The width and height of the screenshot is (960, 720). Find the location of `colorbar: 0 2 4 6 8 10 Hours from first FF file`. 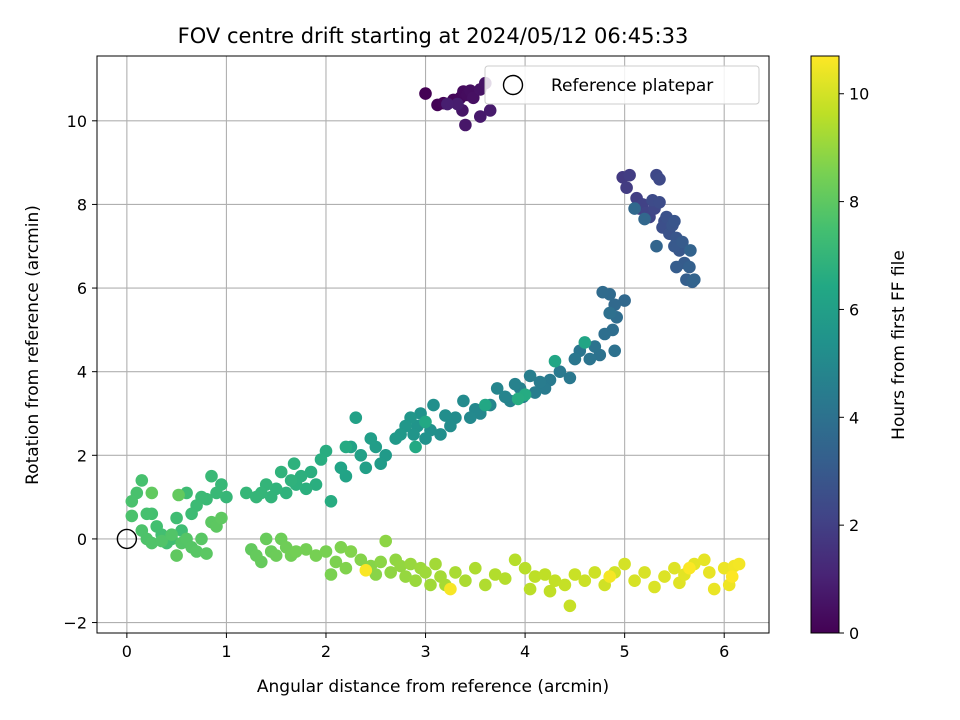

colorbar: 0 2 4 6 8 10 Hours from first FF file is located at coordinates (859, 349).